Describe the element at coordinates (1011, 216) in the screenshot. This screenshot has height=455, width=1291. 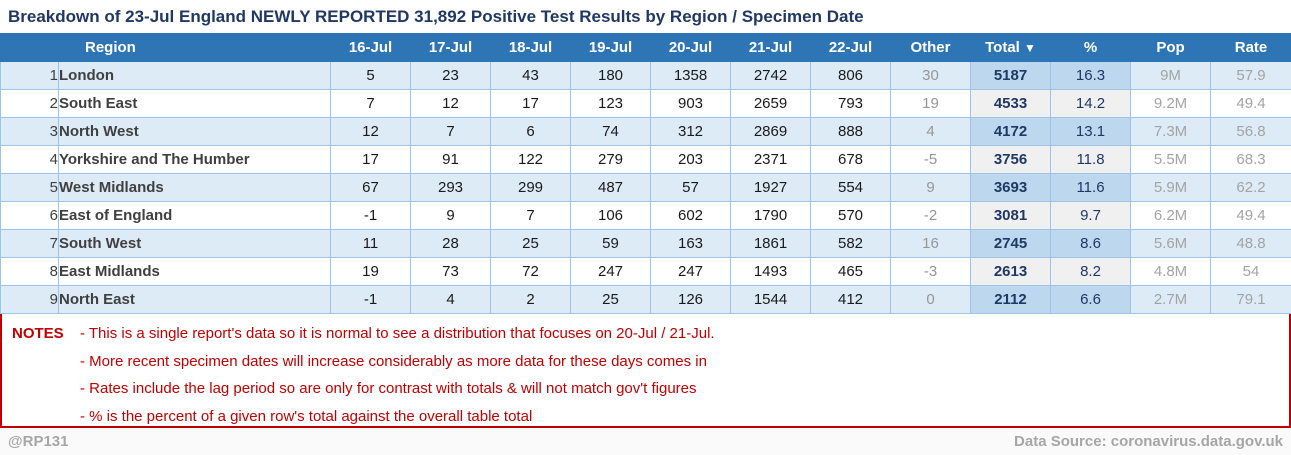
I see `cell-total: 3081` at that location.